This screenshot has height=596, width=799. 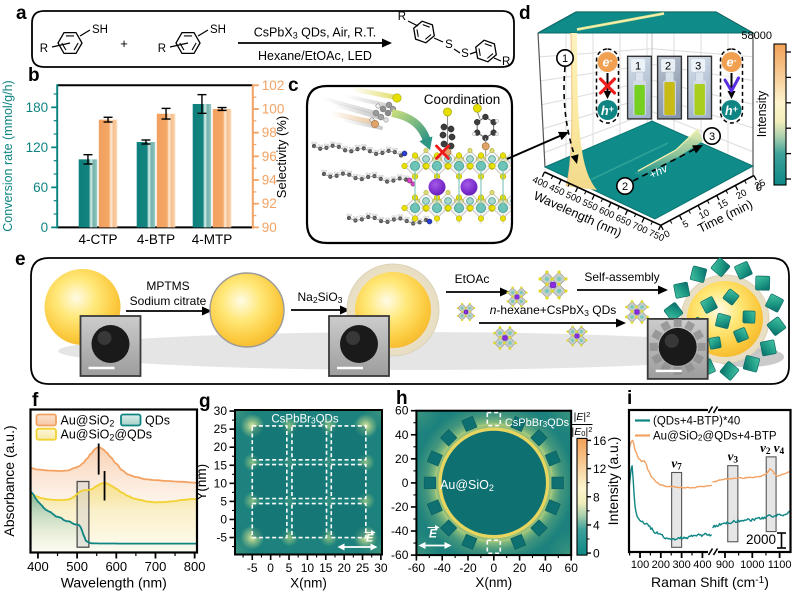 What do you see at coordinates (269, 520) in the screenshot?
I see `g-qd-dashed-square` at bounding box center [269, 520].